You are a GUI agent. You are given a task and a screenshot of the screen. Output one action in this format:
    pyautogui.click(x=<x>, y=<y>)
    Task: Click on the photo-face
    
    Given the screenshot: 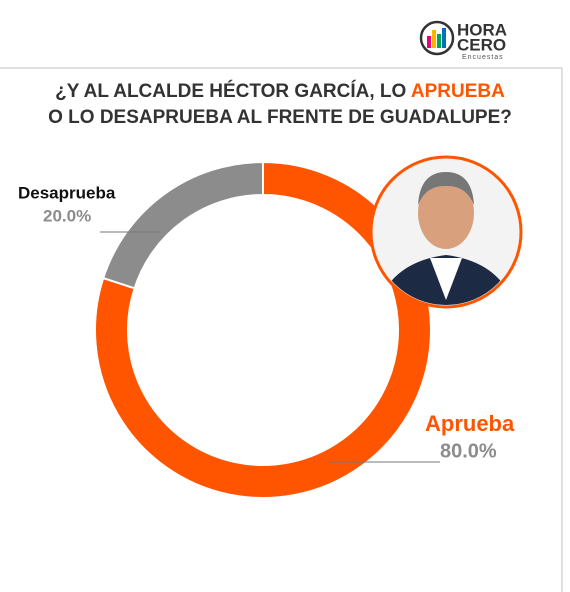 What is the action you would take?
    pyautogui.click(x=446, y=213)
    